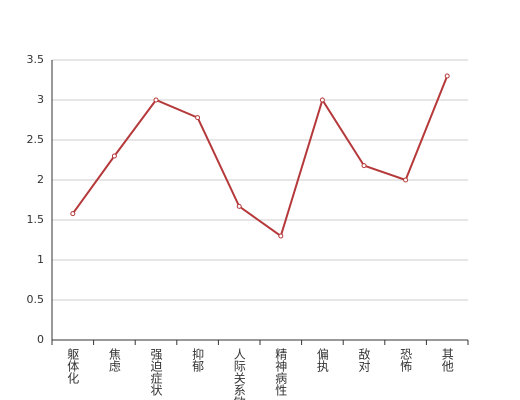 The height and width of the screenshot is (400, 520). What do you see at coordinates (36, 59) in the screenshot?
I see `y-tick-label: 3.5` at bounding box center [36, 59].